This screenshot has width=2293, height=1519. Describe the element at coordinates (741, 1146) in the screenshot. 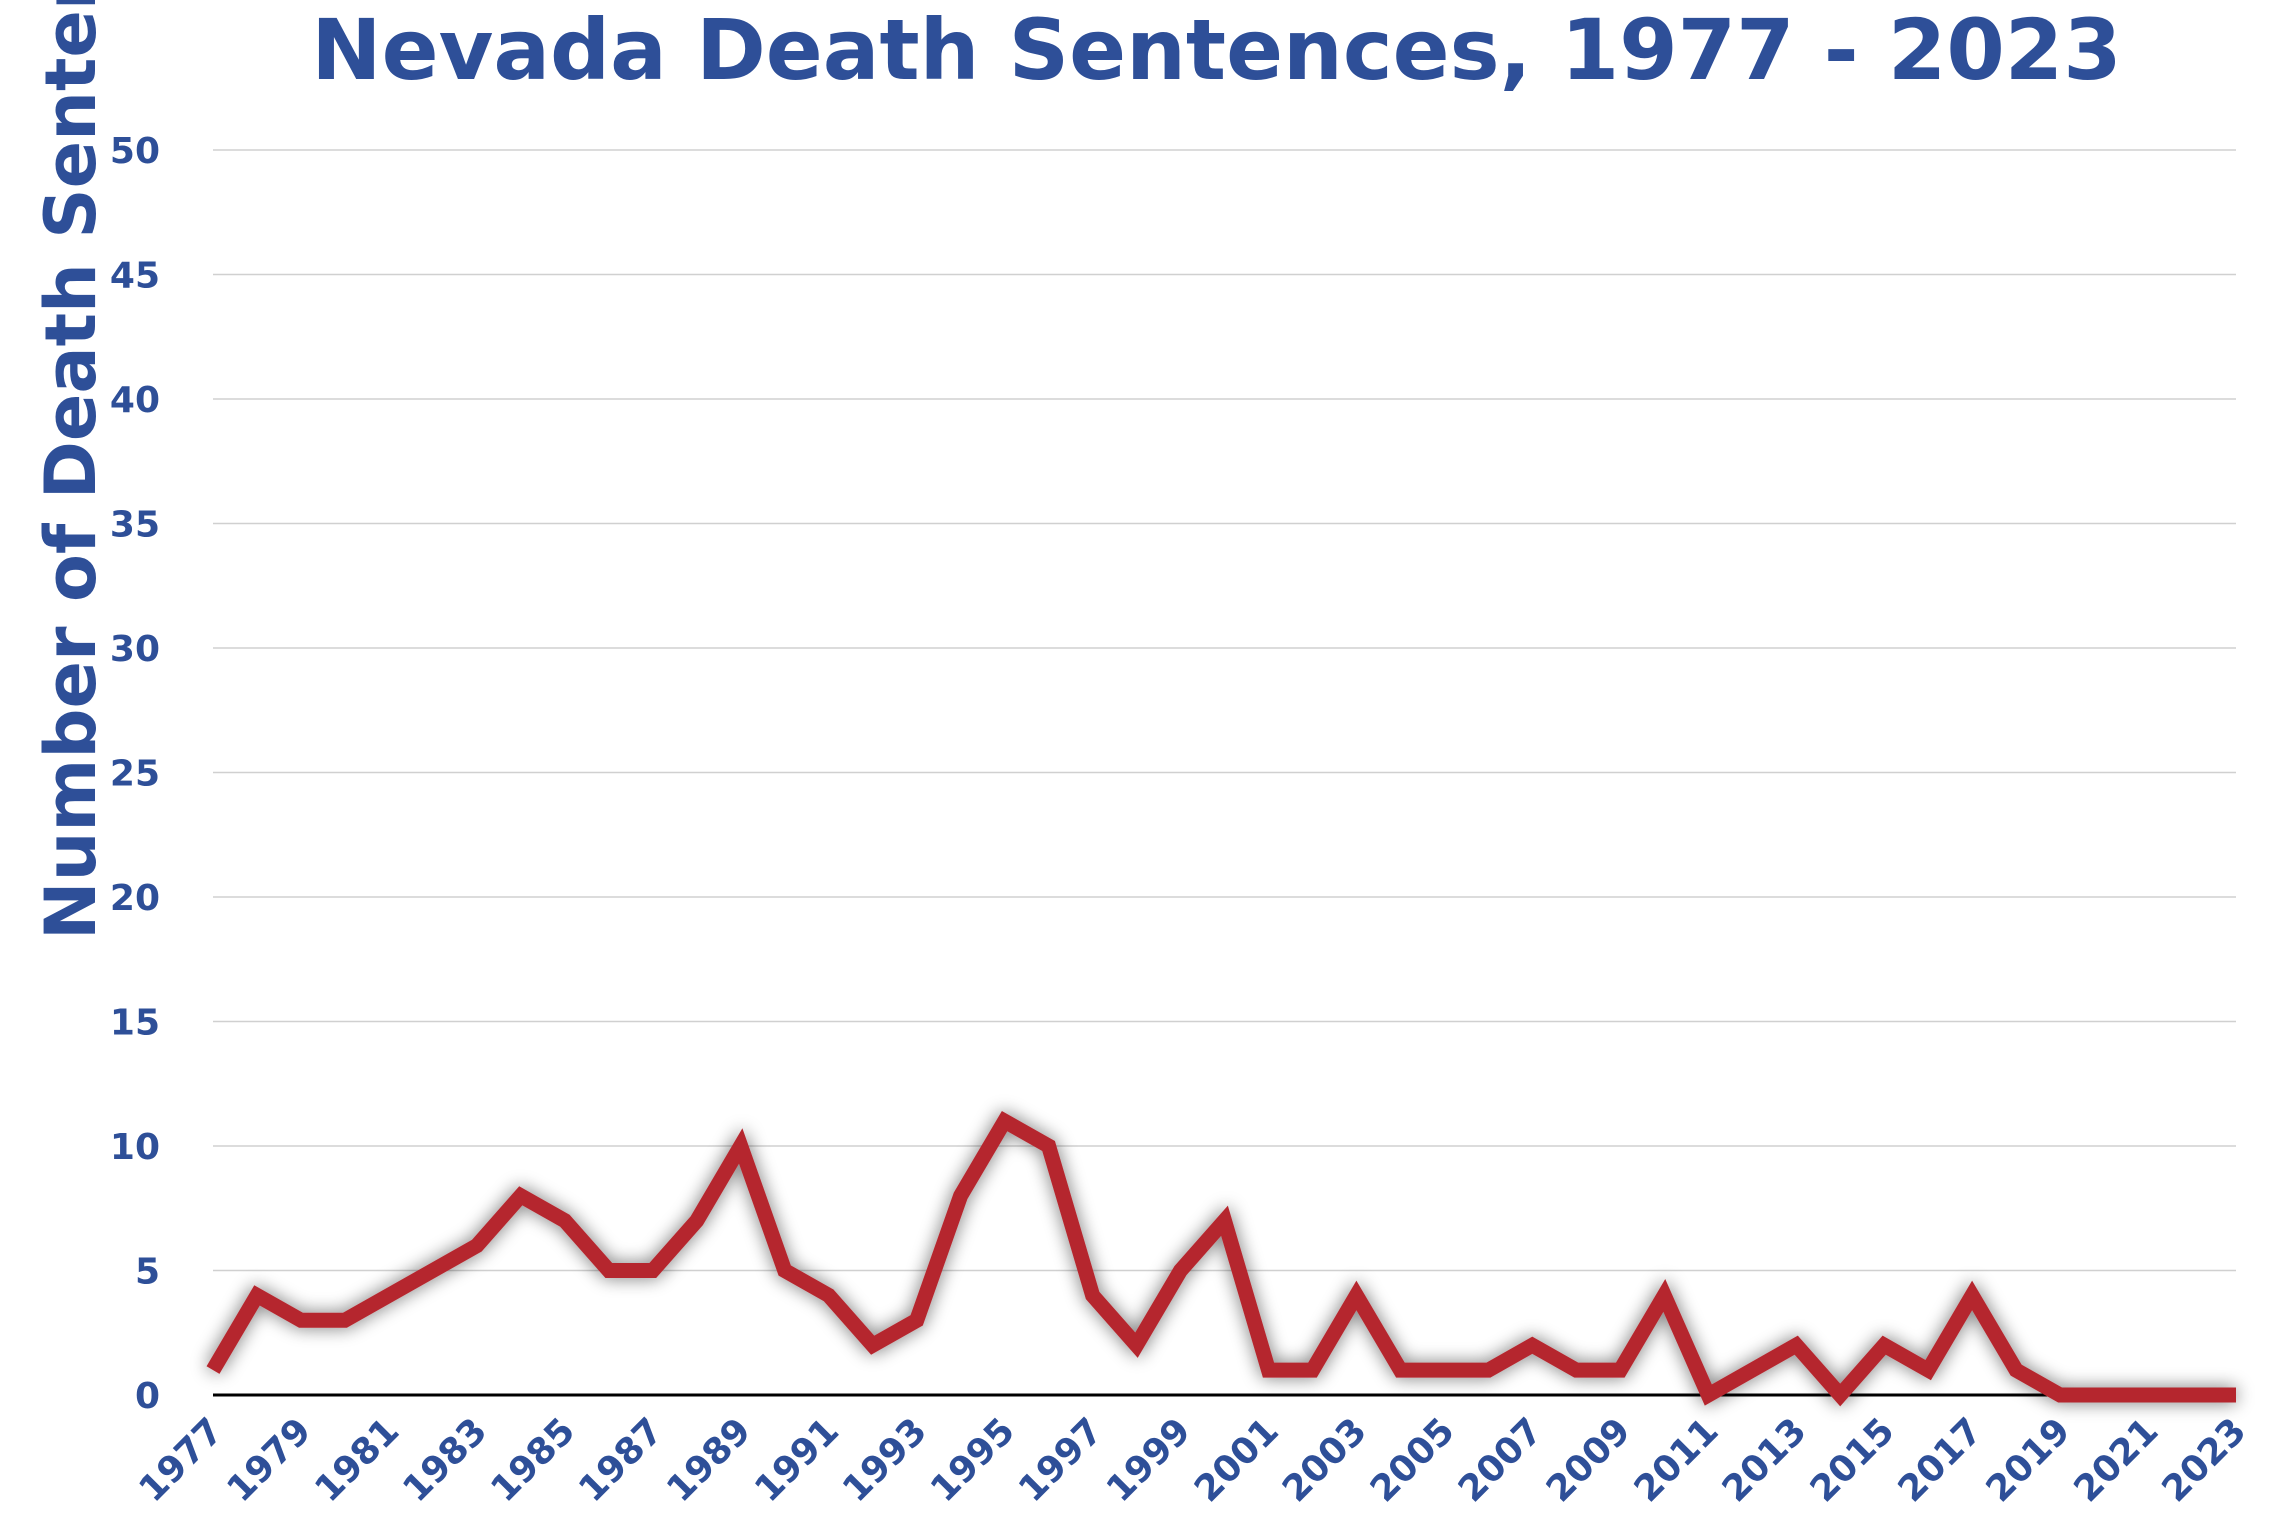

I see `data-point-1989` at that location.